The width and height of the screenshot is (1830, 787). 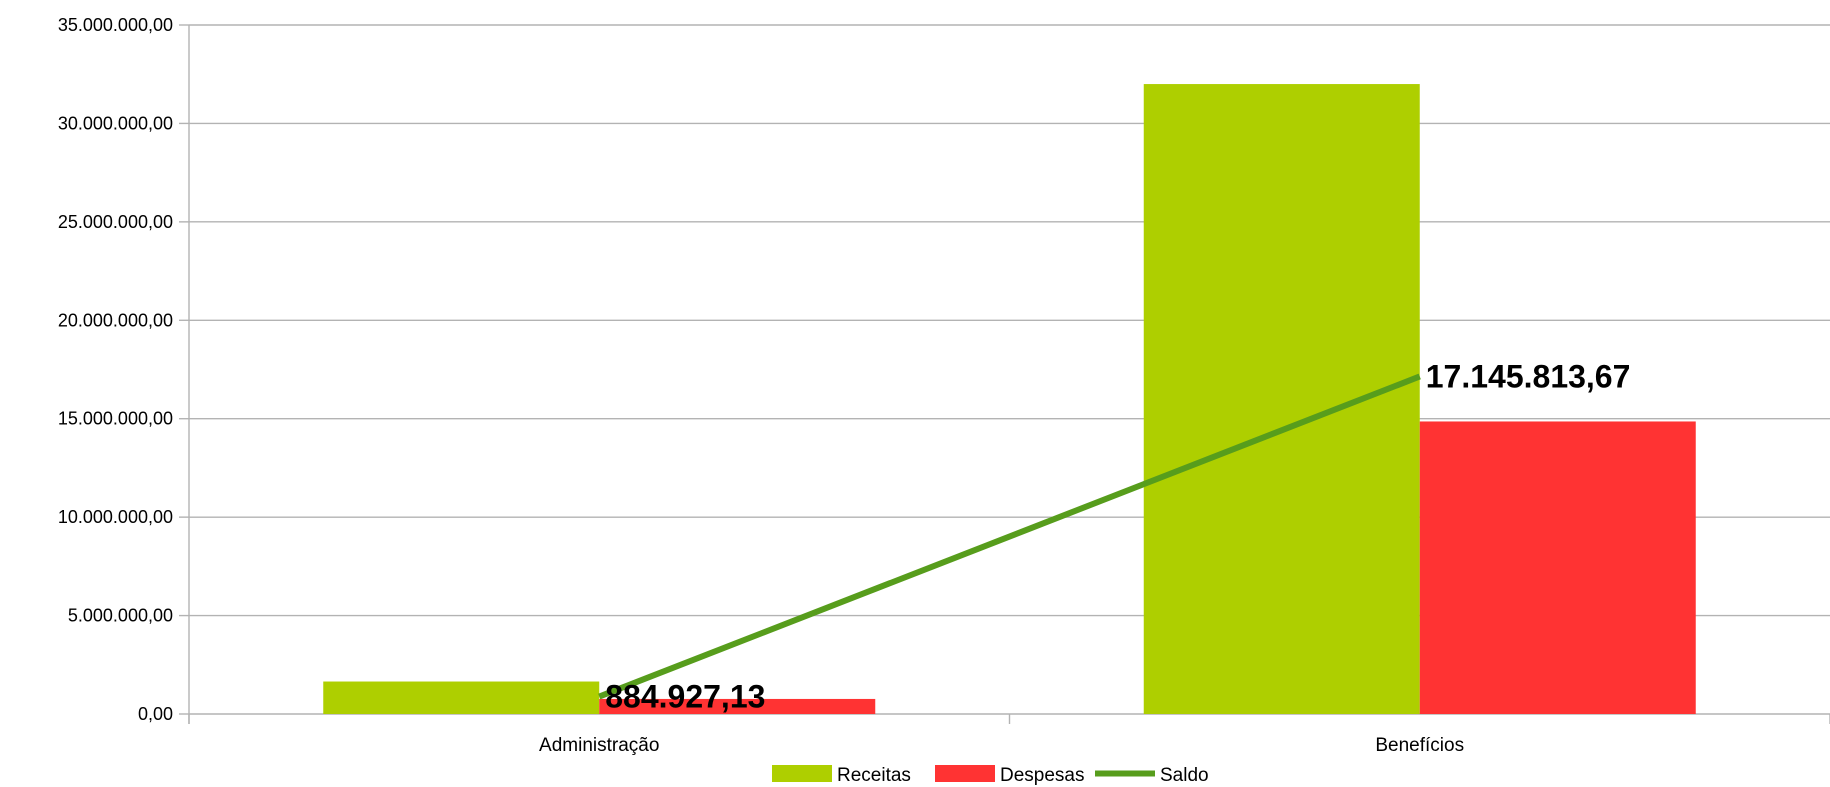 I want to click on y-tick-label: 25.000.000,00, so click(x=115, y=222).